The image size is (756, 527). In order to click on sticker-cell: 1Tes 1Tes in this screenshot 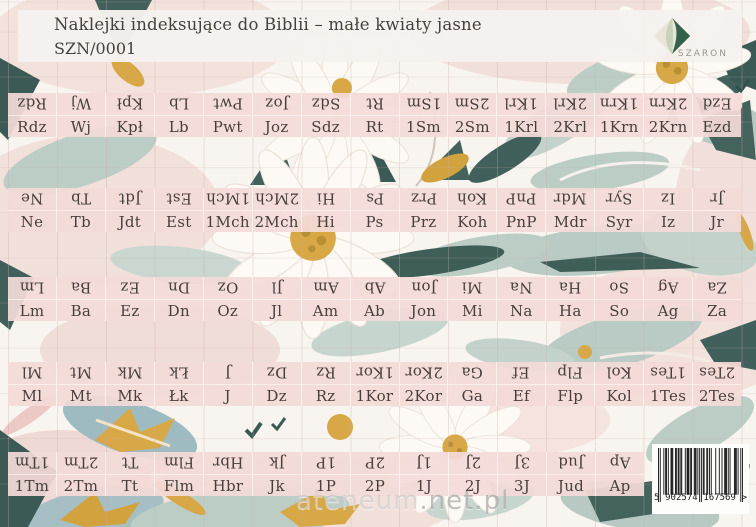, I will do `click(669, 384)`.